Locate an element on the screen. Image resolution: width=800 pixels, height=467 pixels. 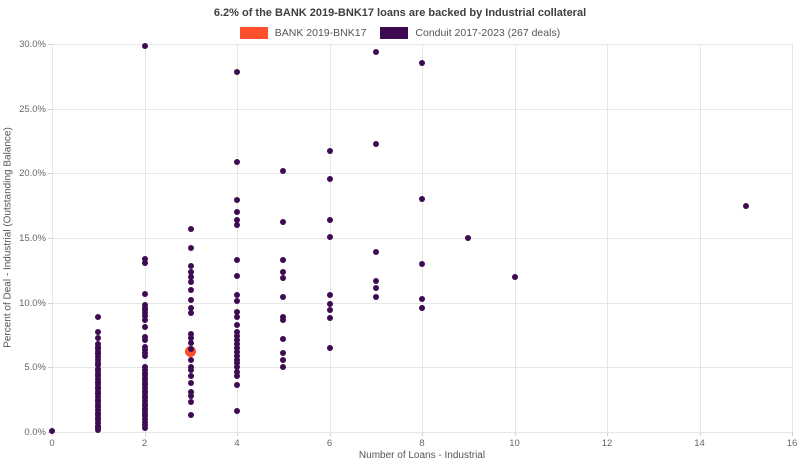
legend-item-conduit: Conduit 2017-2023 (267 deals) is located at coordinates (470, 33).